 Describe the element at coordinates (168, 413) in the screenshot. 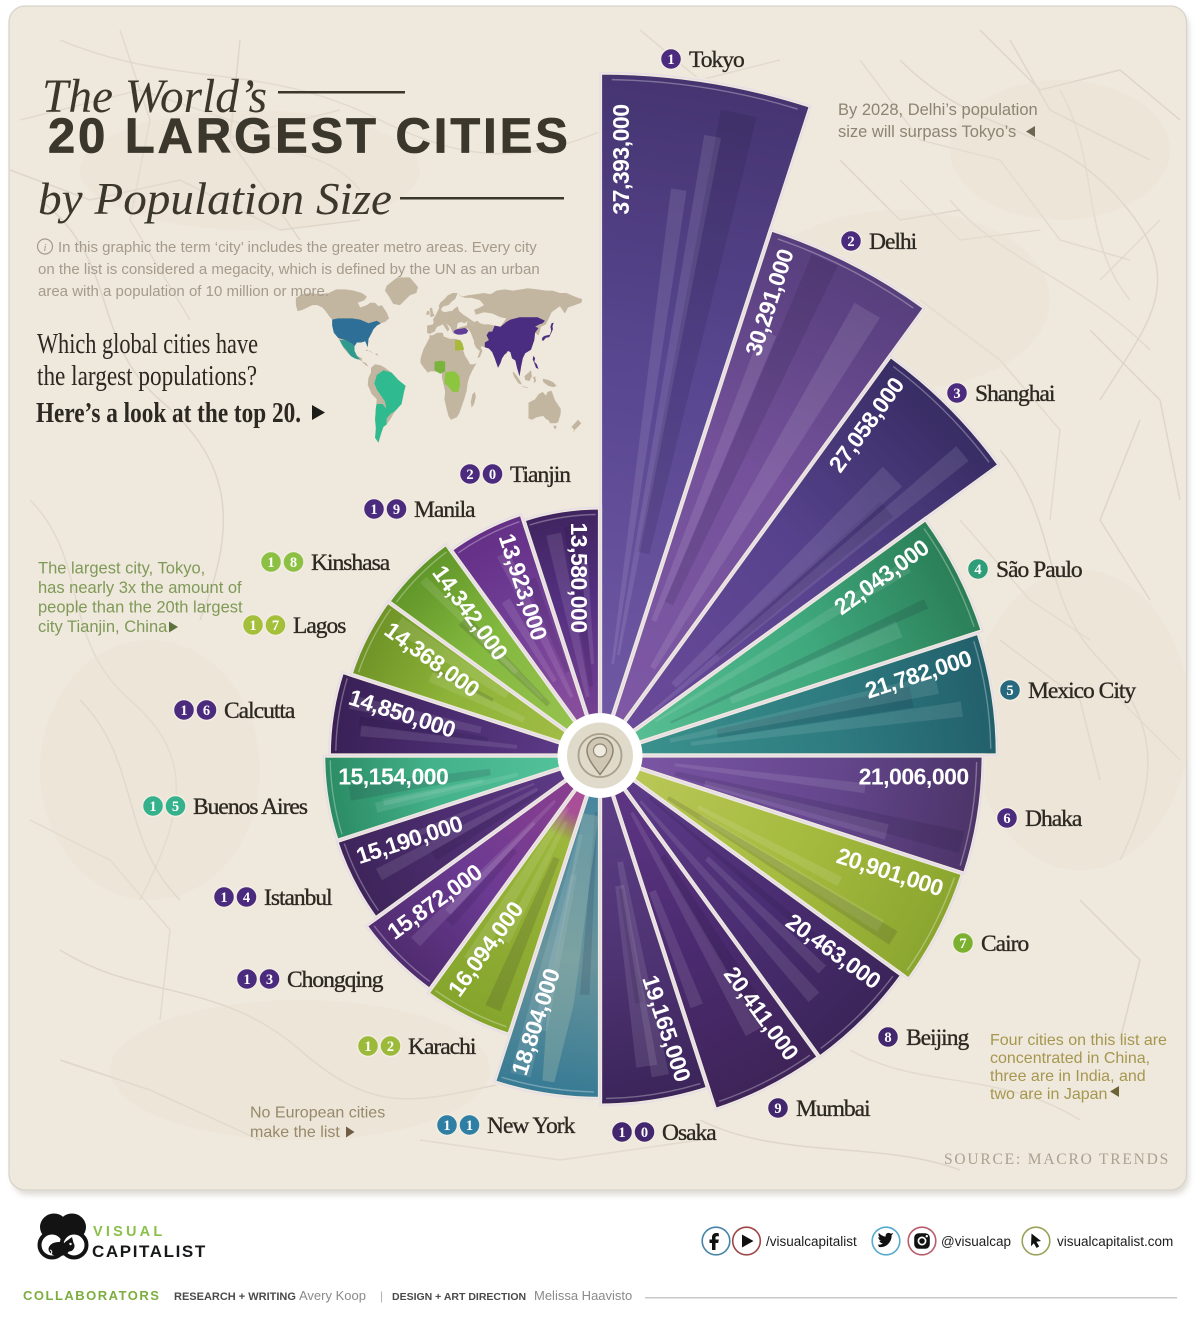

I see `svg-text: Here’s a look at the top 20.` at that location.